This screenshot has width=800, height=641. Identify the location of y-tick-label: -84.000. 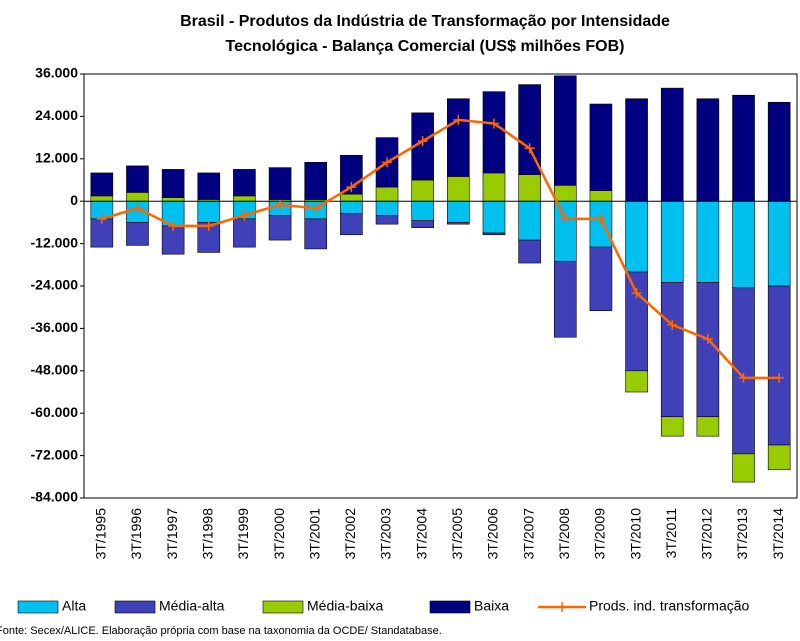
(55, 497).